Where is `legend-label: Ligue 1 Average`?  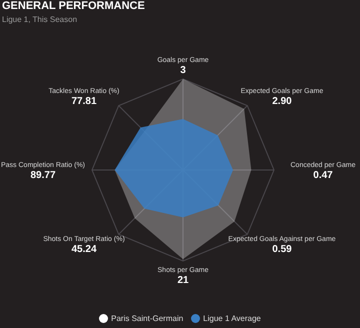
legend-label: Ligue 1 Average is located at coordinates (232, 318).